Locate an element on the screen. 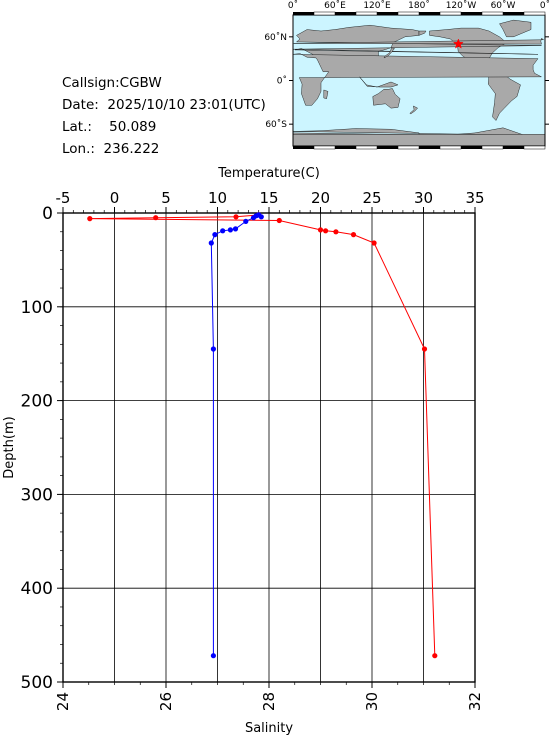 Image resolution: width=553 pixels, height=736 pixels. lon-label: Lon.: is located at coordinates (78, 149).